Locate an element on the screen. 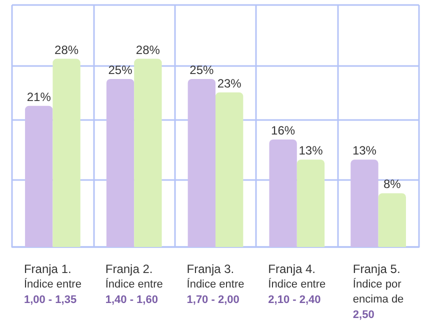 The image size is (435, 333). x-tick-label: Franja 2. Índice entre 1,40 - 1,60 is located at coordinates (134, 284).